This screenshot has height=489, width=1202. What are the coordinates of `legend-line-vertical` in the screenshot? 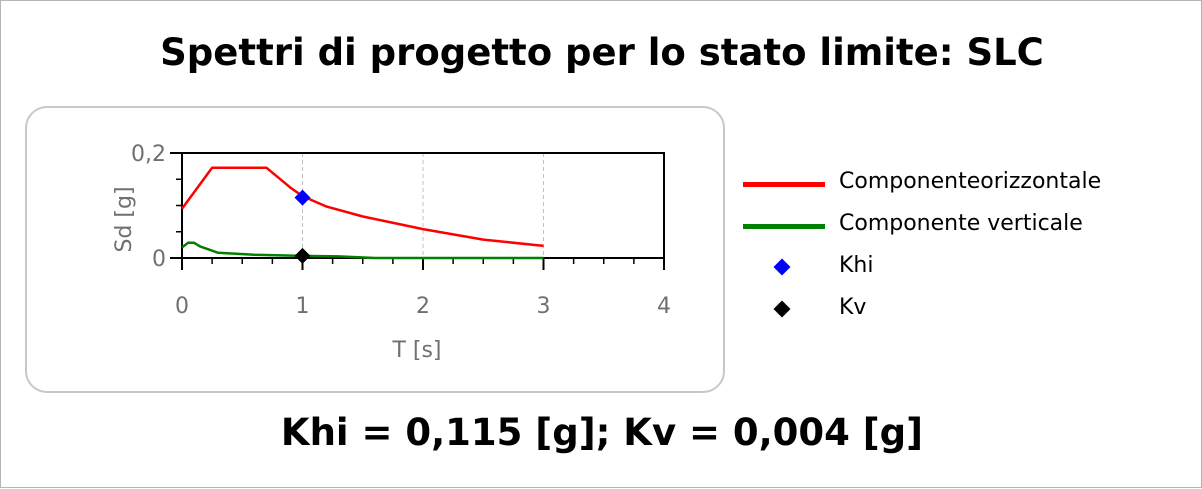 It's located at (784, 226).